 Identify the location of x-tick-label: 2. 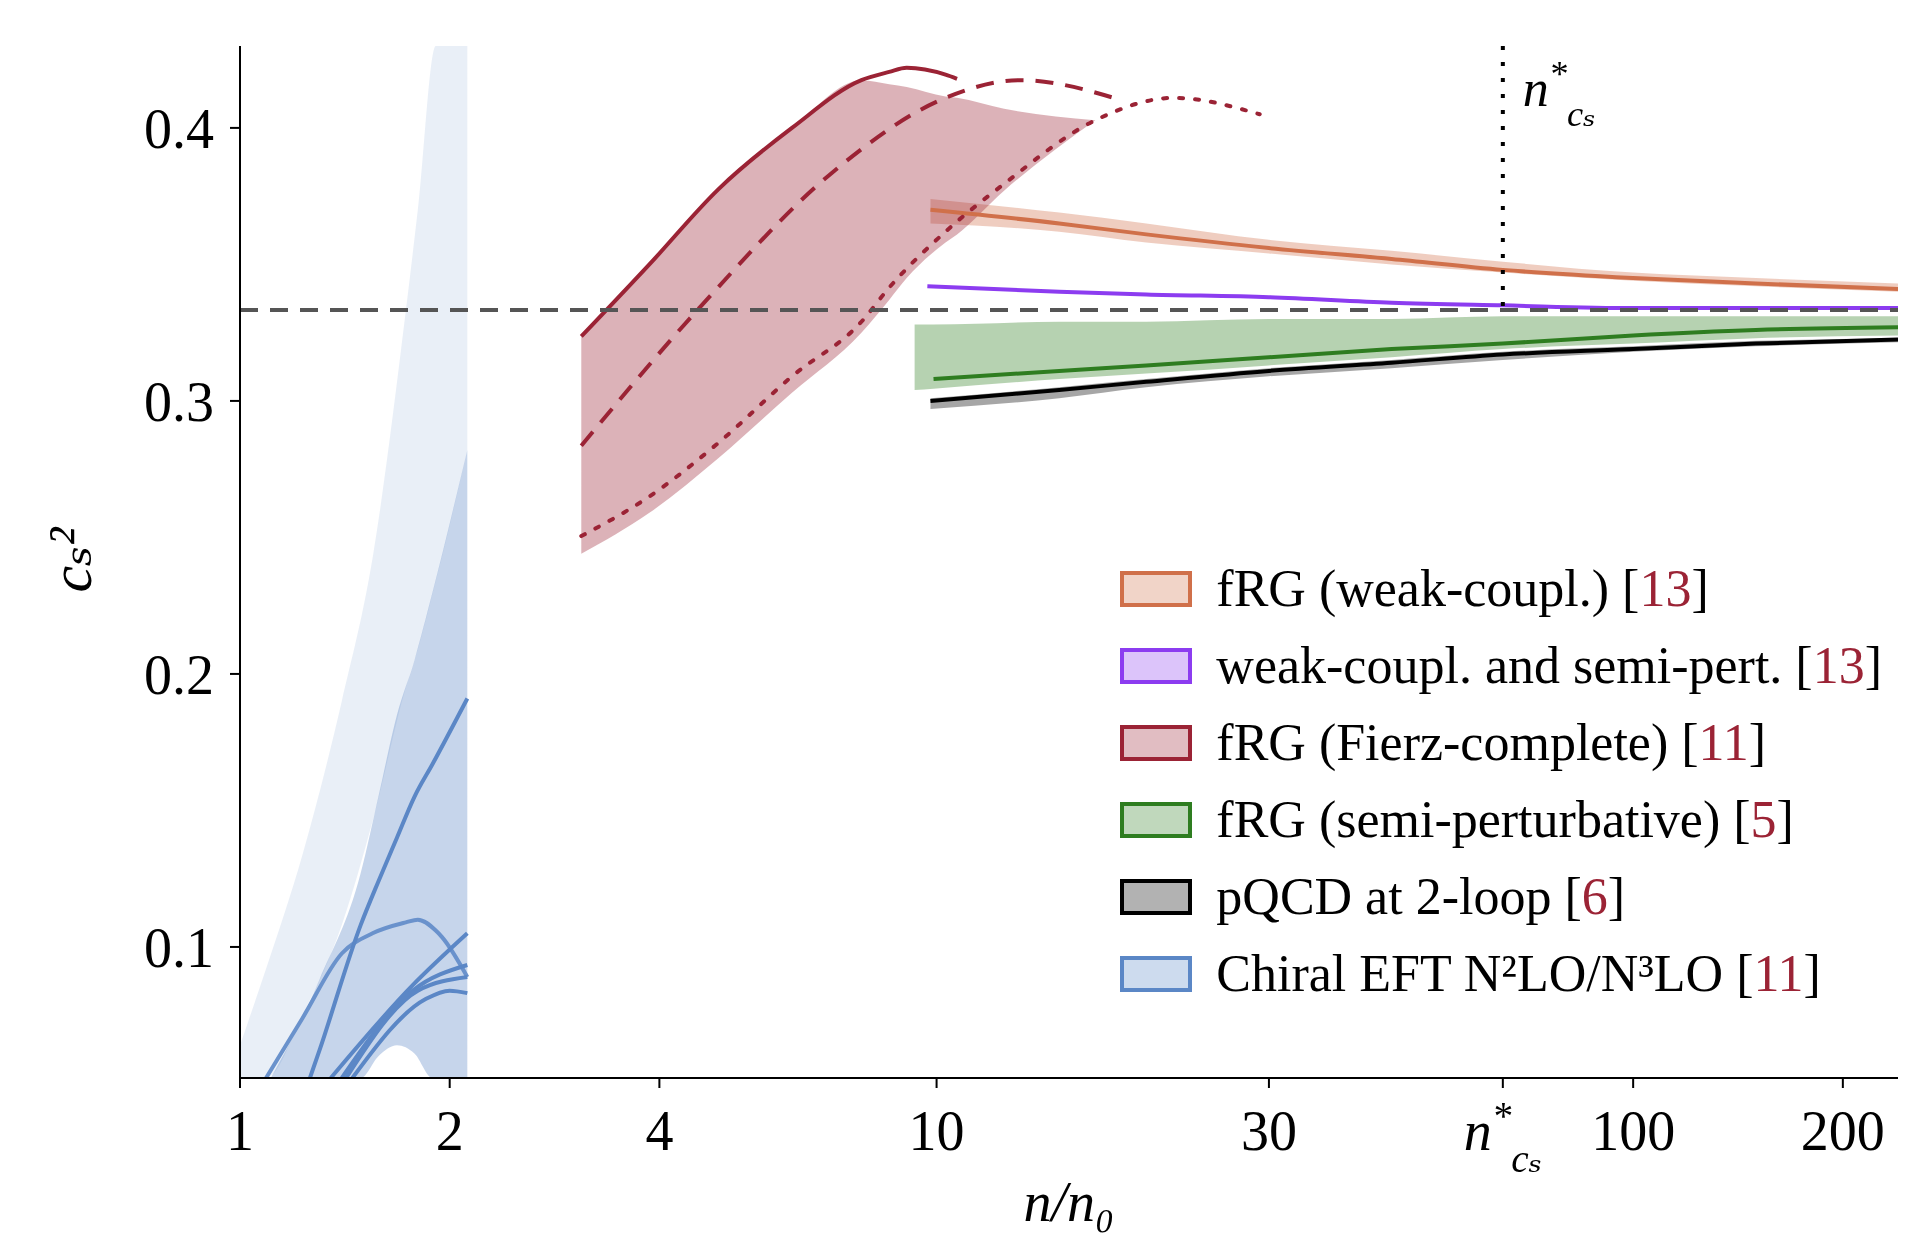
(449, 1131).